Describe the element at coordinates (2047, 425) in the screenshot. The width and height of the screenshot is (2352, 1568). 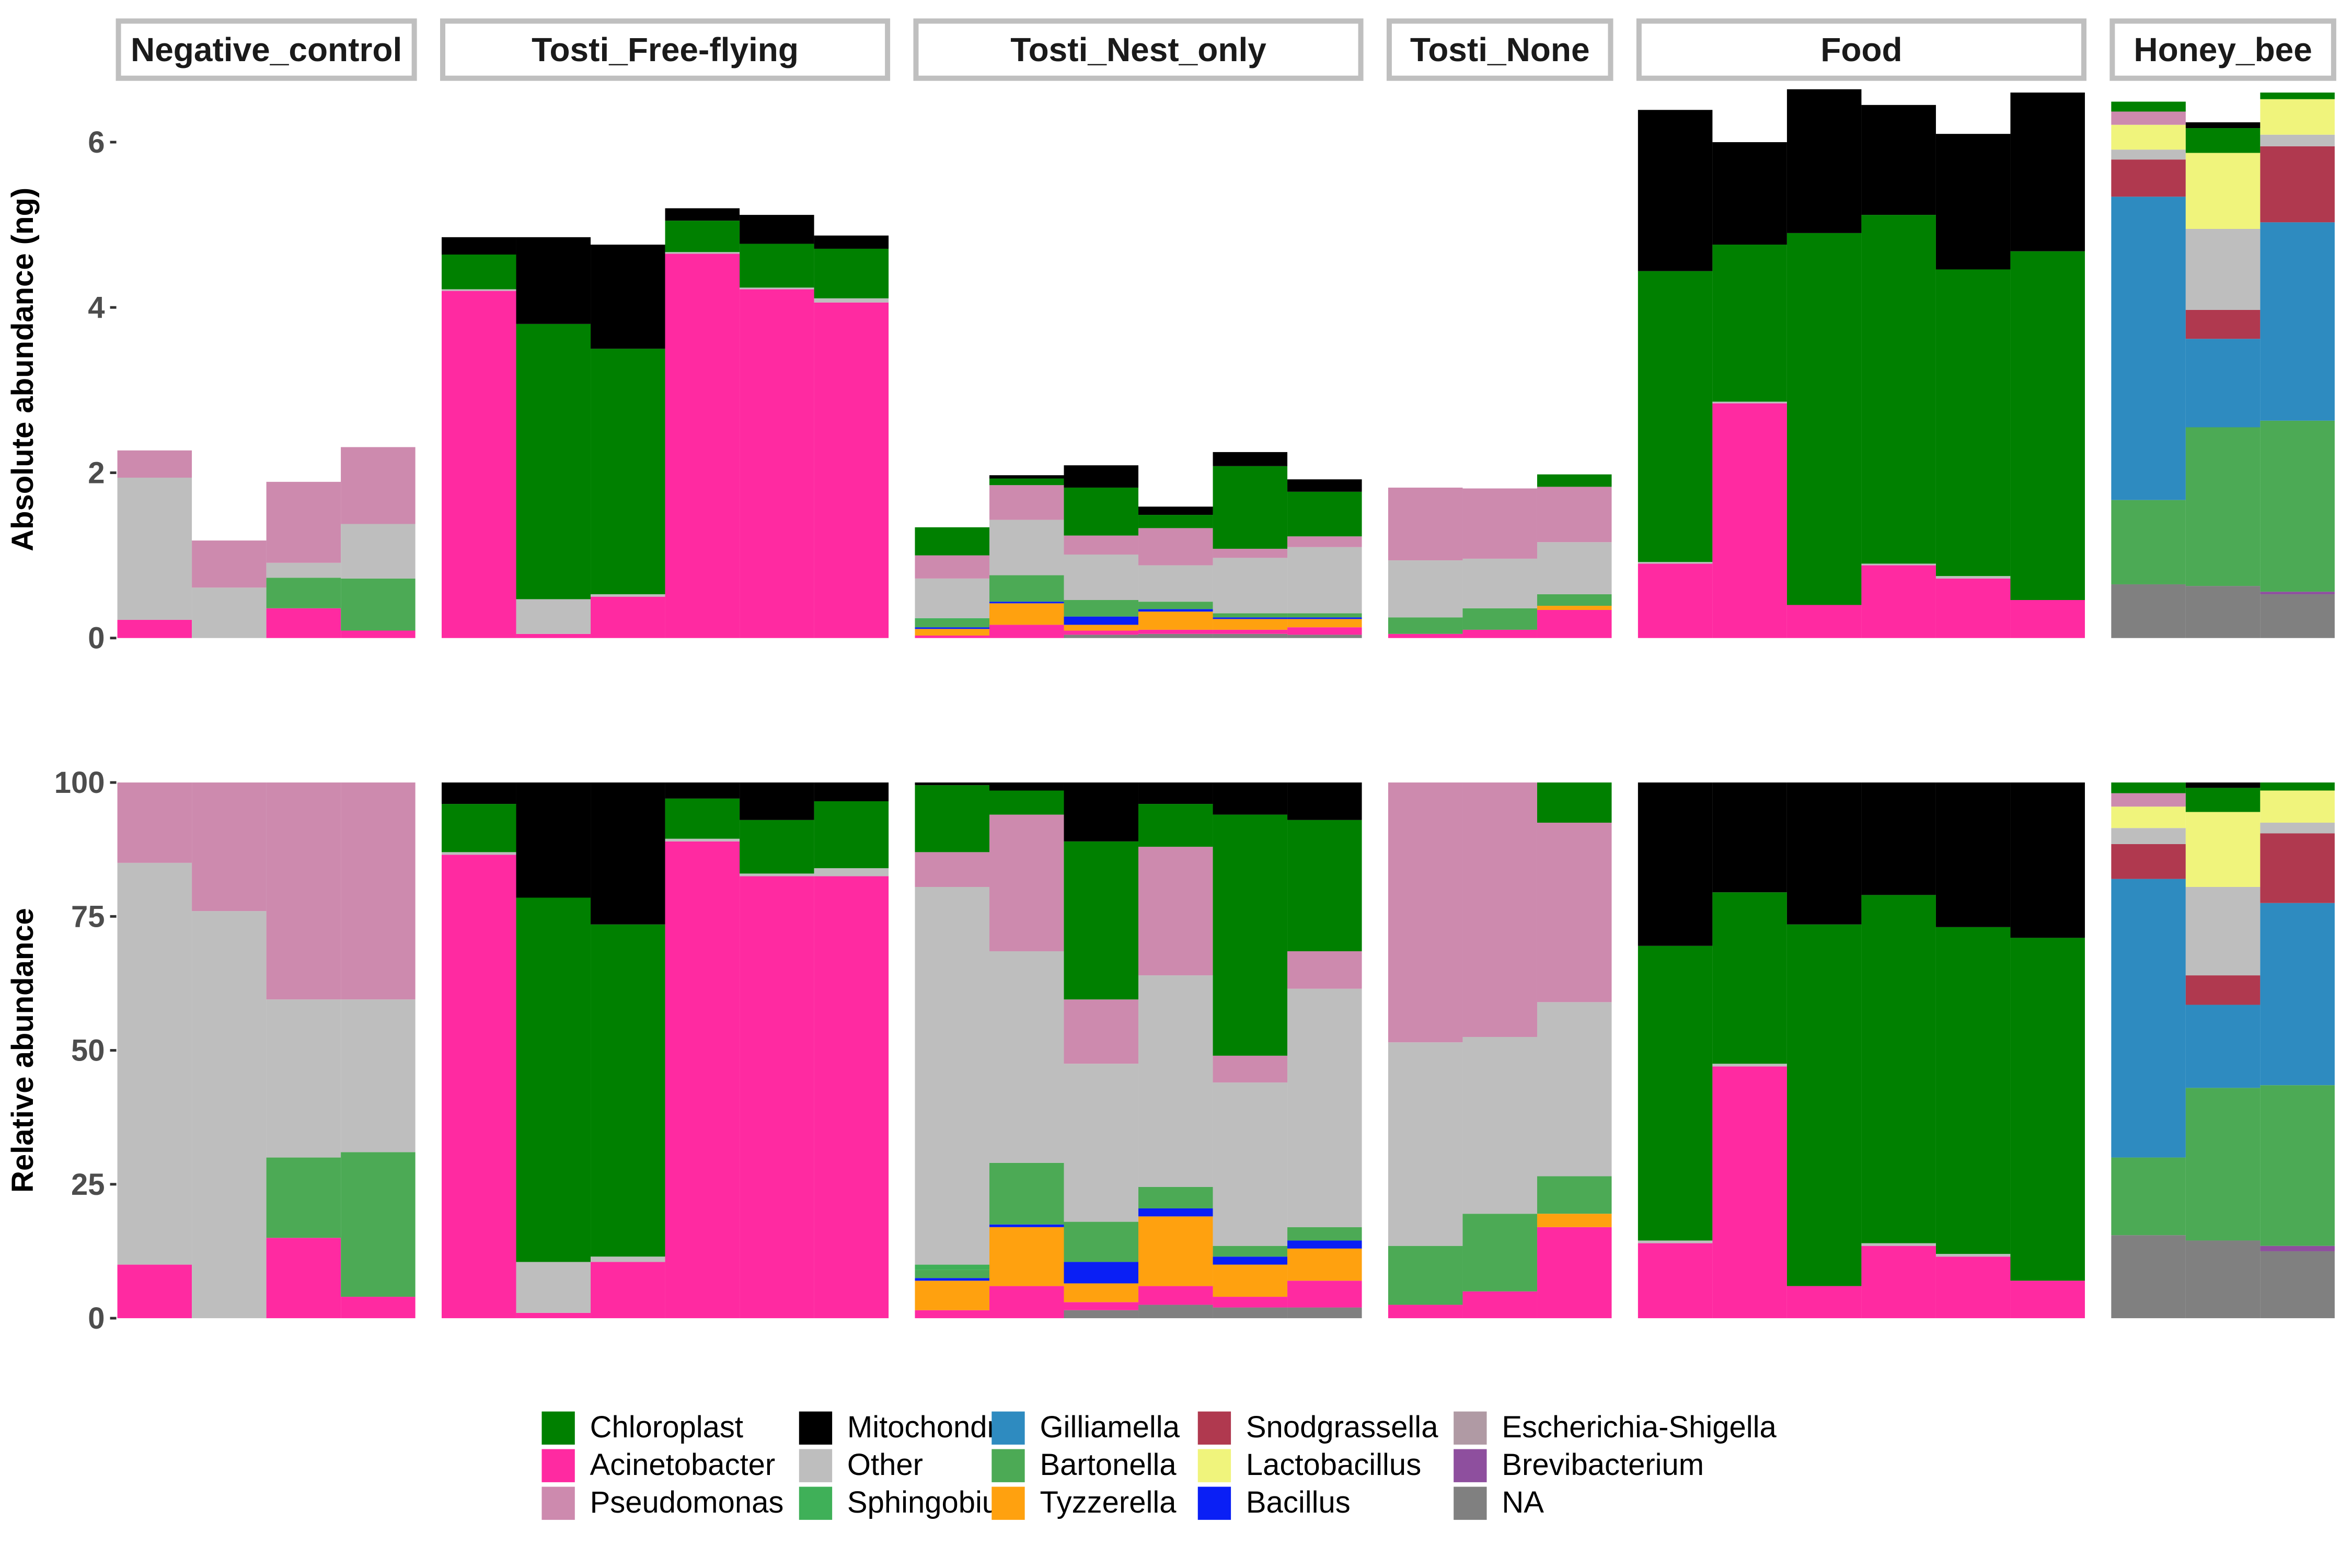
I see `bar-absolute-s25-chloroplast` at that location.